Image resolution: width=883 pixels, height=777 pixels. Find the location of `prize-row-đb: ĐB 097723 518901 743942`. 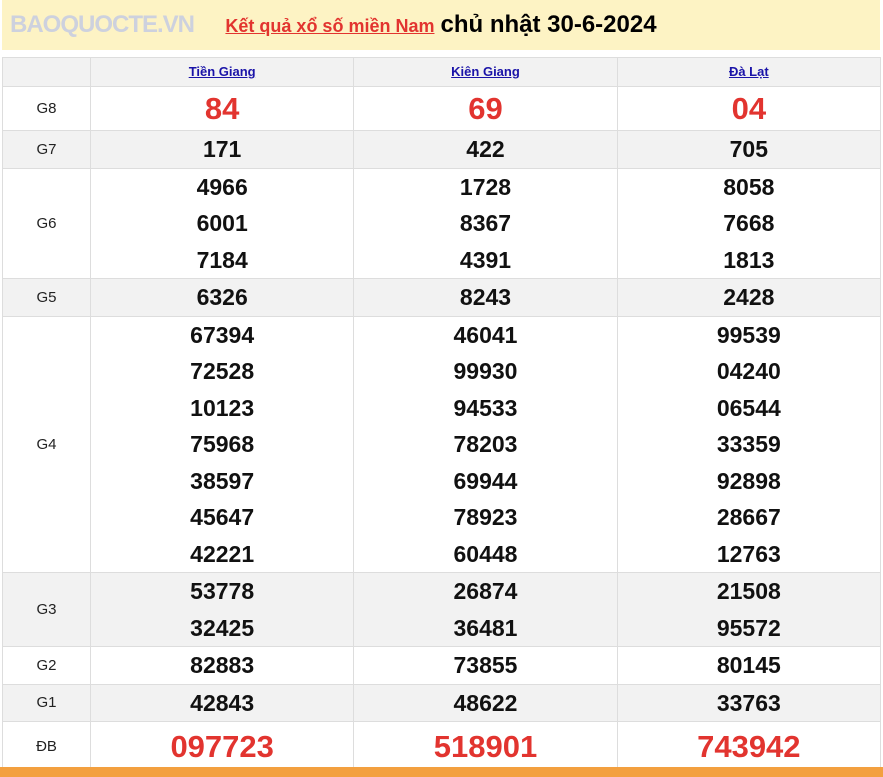

prize-row-đb: ĐB 097723 518901 743942 is located at coordinates (442, 746).